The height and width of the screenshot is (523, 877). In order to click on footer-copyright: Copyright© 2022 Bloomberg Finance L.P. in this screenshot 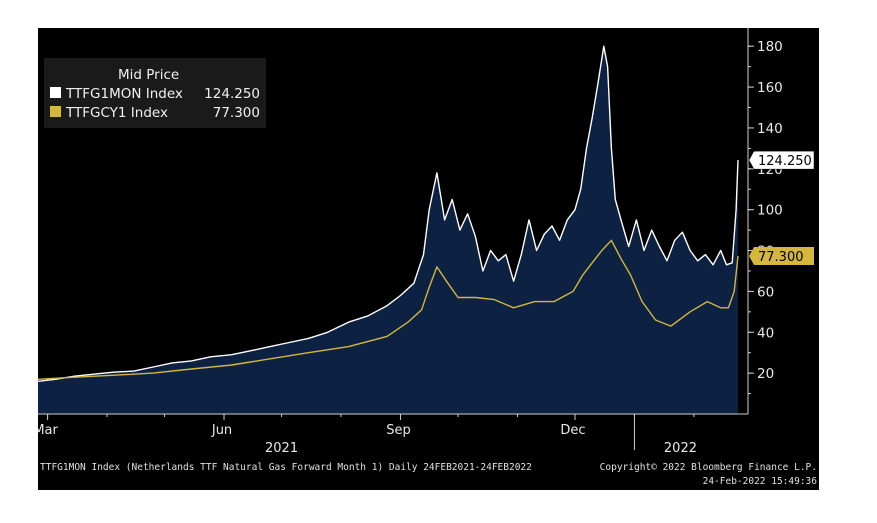, I will do `click(708, 467)`.